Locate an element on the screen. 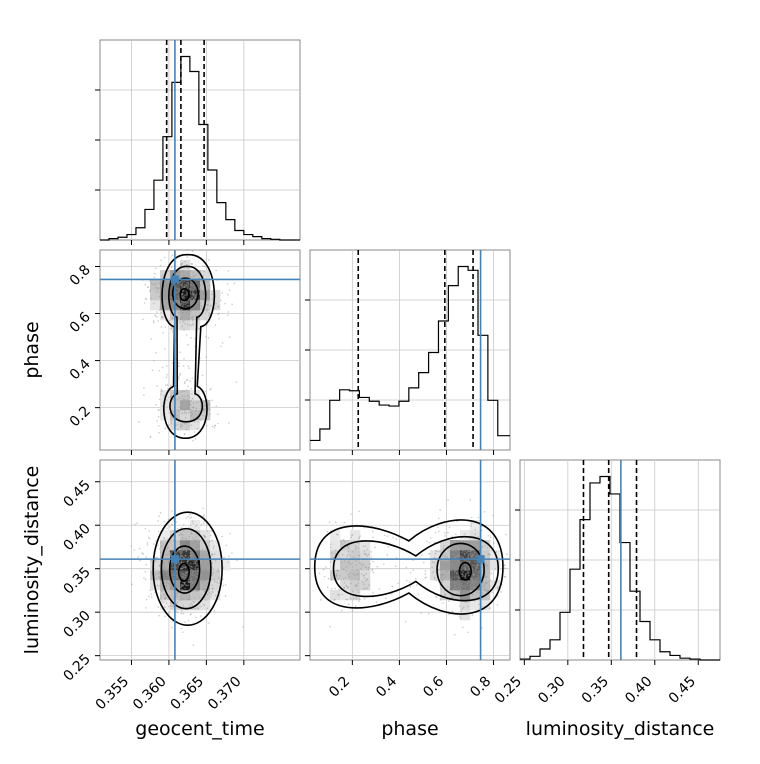  x-tick-label: 0.370 is located at coordinates (225, 694).